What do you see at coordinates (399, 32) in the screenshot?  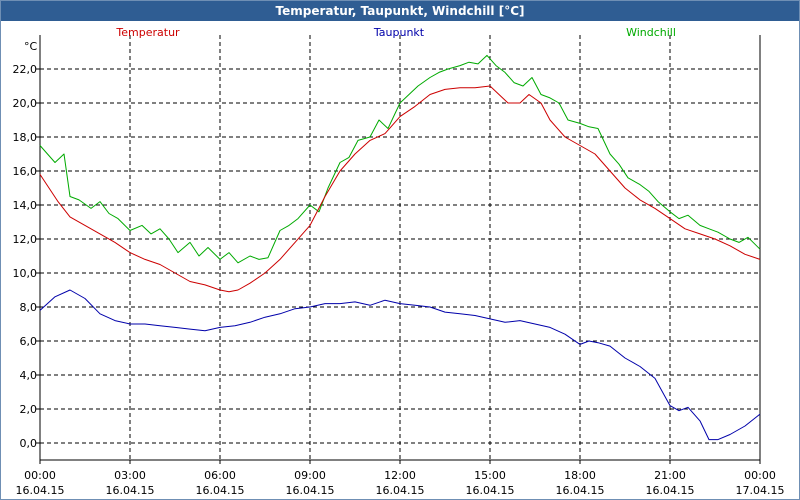 I see `legend-entry-taupunkt: Taupunkt` at bounding box center [399, 32].